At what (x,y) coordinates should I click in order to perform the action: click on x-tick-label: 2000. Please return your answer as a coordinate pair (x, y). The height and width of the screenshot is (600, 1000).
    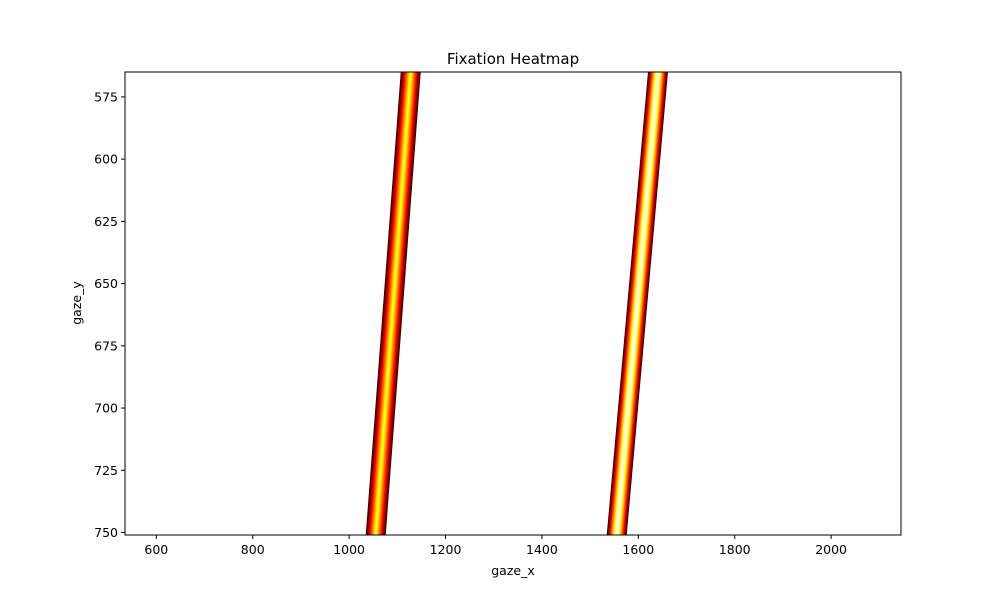
    Looking at the image, I should click on (831, 549).